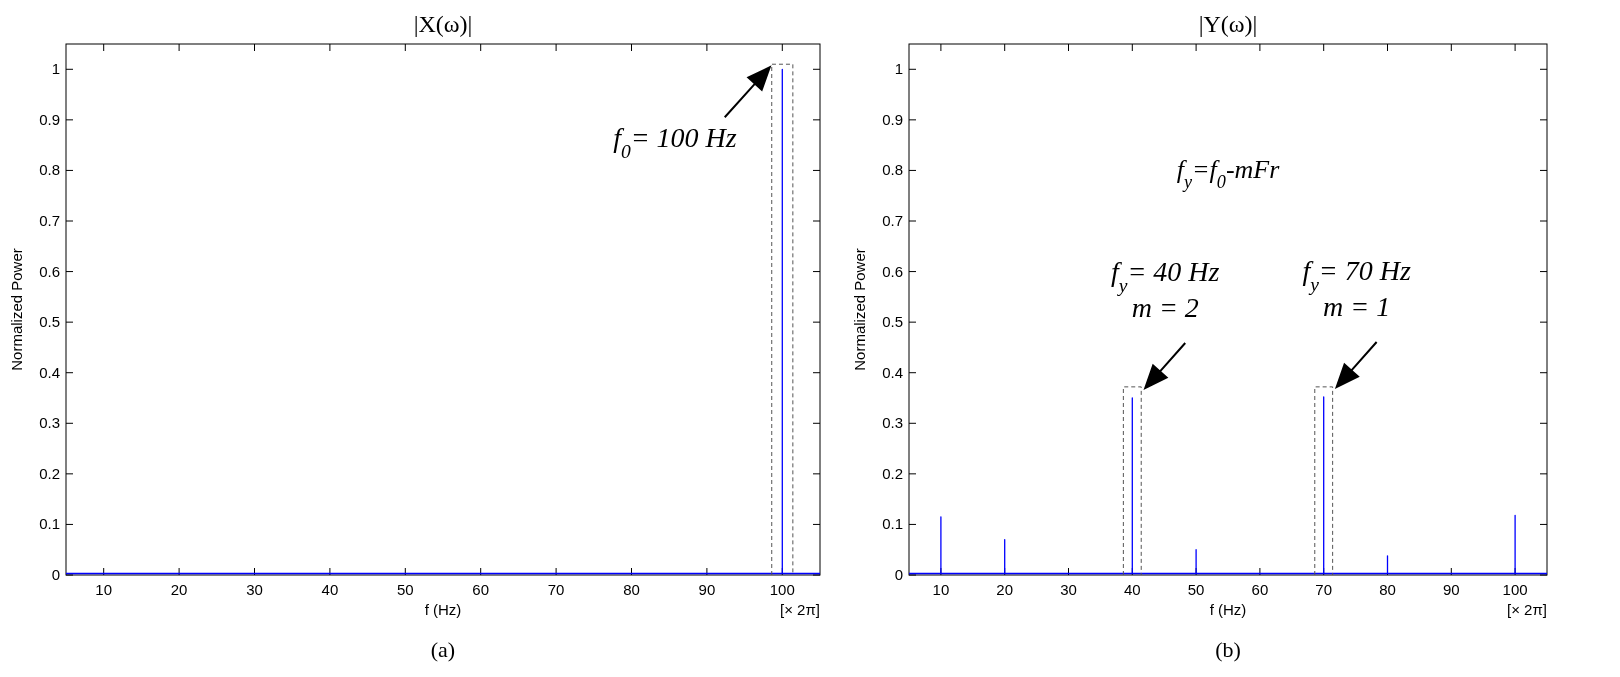  I want to click on line-series, so click(1228, 485).